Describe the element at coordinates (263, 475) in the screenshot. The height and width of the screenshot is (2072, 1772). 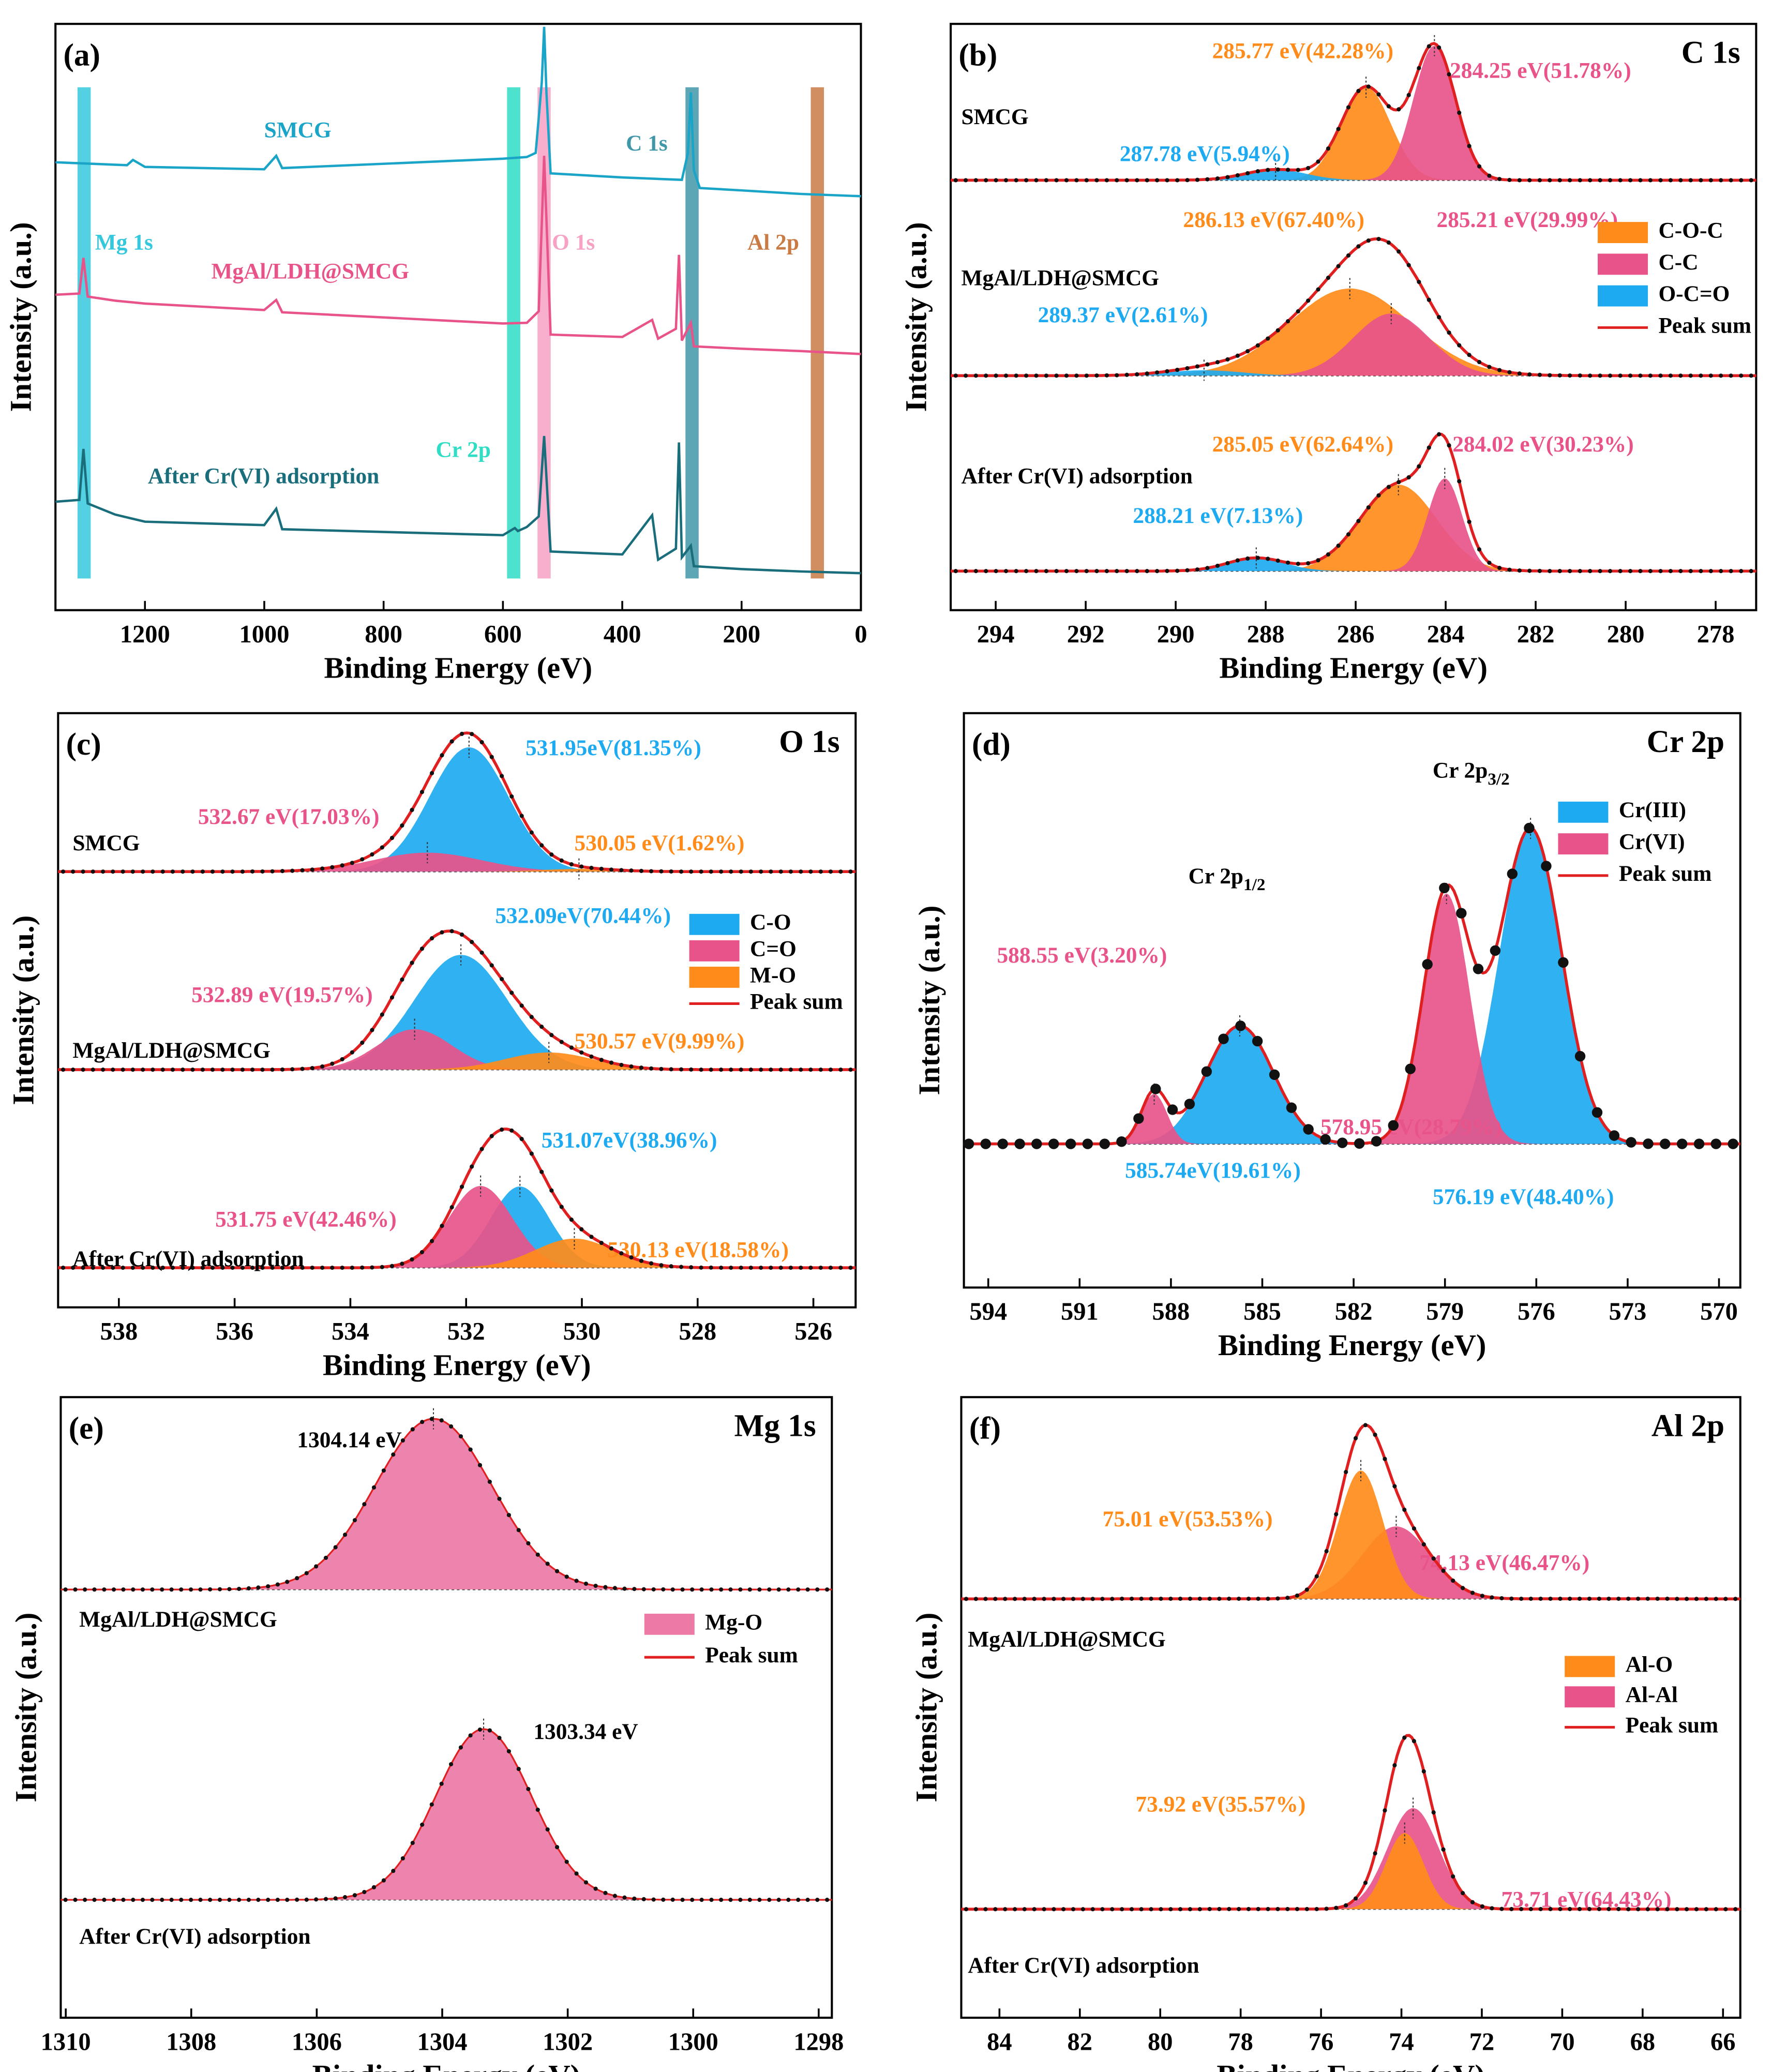
I see `series-label: After Cr(VI) adsorption` at that location.